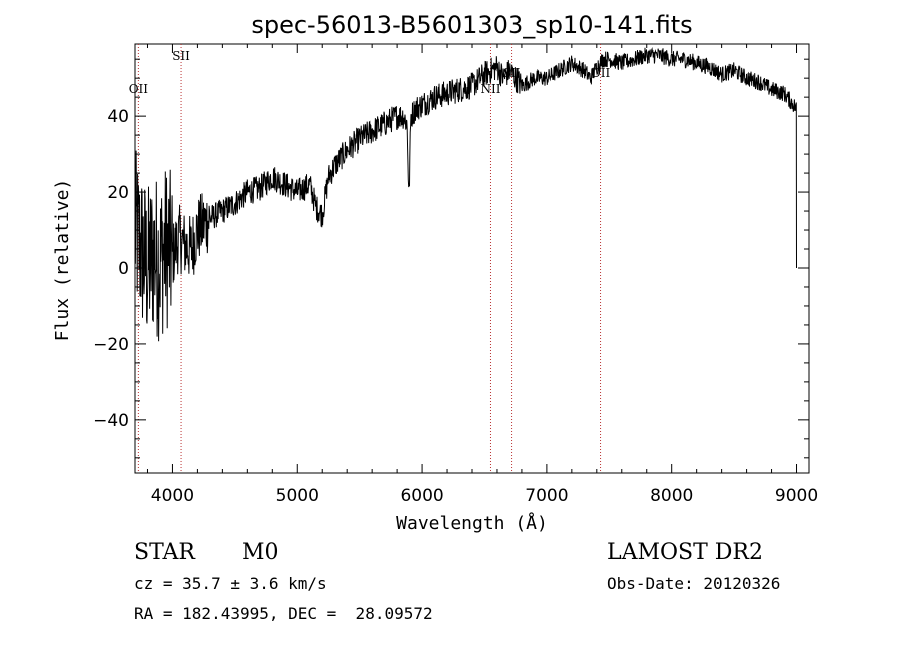 The image size is (900, 649). Describe the element at coordinates (490, 89) in the screenshot. I see `line-label-nii: NII` at that location.